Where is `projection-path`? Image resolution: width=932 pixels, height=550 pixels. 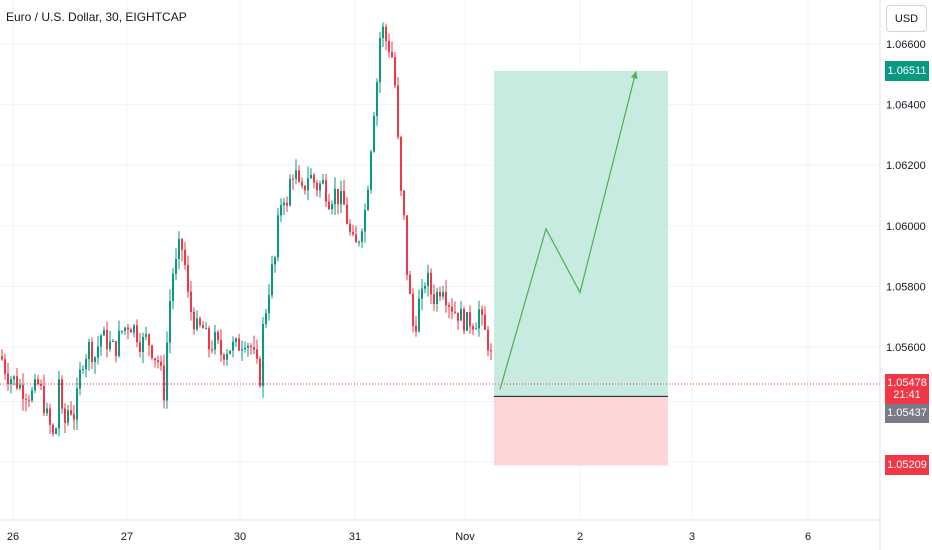
projection-path is located at coordinates (568, 230).